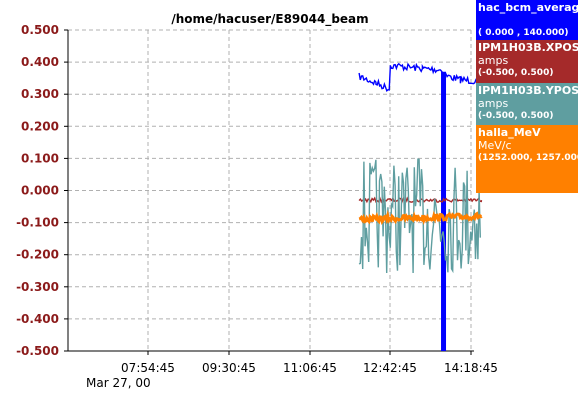 The image size is (580, 420). I want to click on x-axis: 07:54:45 09:30:45 11:06:45 12:42:45 14:18:45, so click(283, 362).